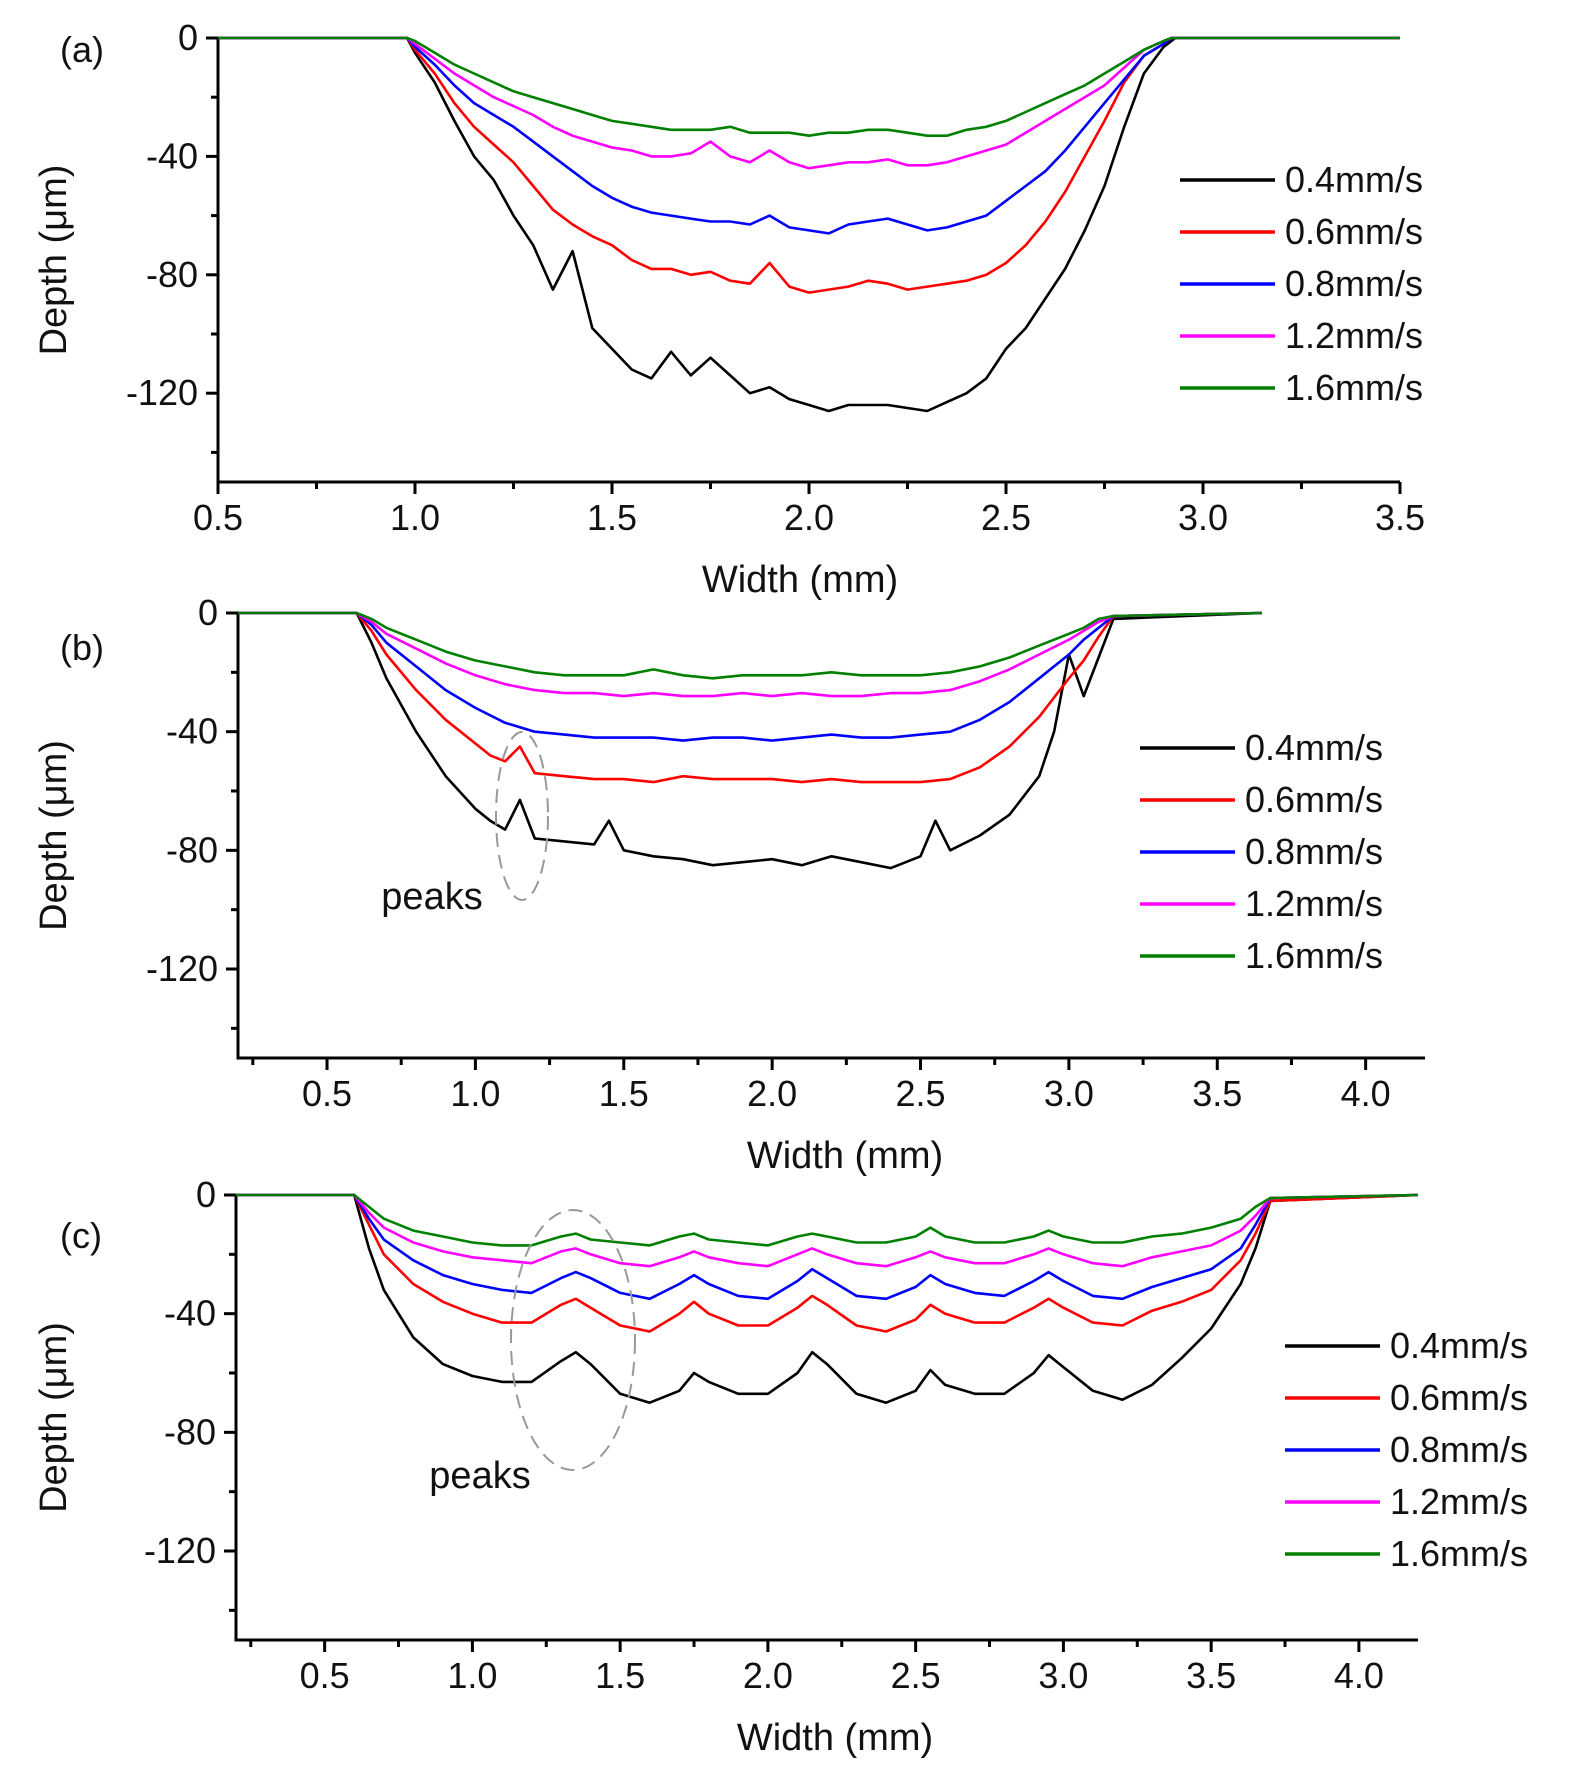 Image resolution: width=1574 pixels, height=1775 pixels. I want to click on panel-label: (c), so click(81, 1235).